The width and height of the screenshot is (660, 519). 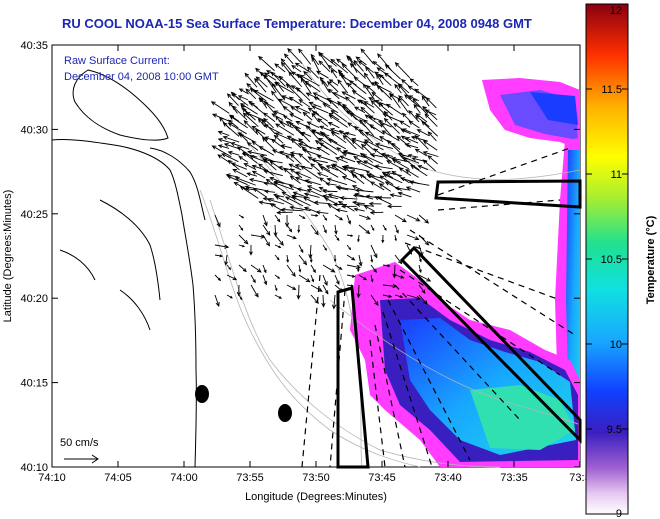 What do you see at coordinates (52, 478) in the screenshot?
I see `x-tick-label: 74:10` at bounding box center [52, 478].